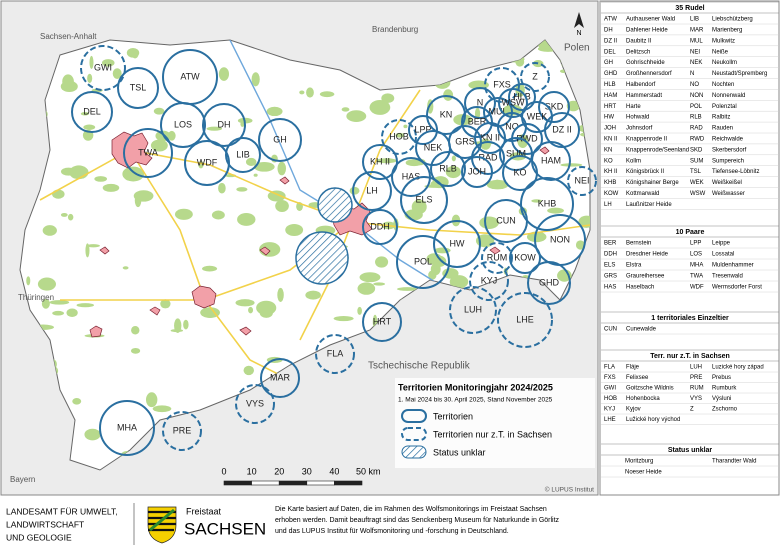  What do you see at coordinates (562, 129) in the screenshot?
I see `territory-label: DZ II` at bounding box center [562, 129].